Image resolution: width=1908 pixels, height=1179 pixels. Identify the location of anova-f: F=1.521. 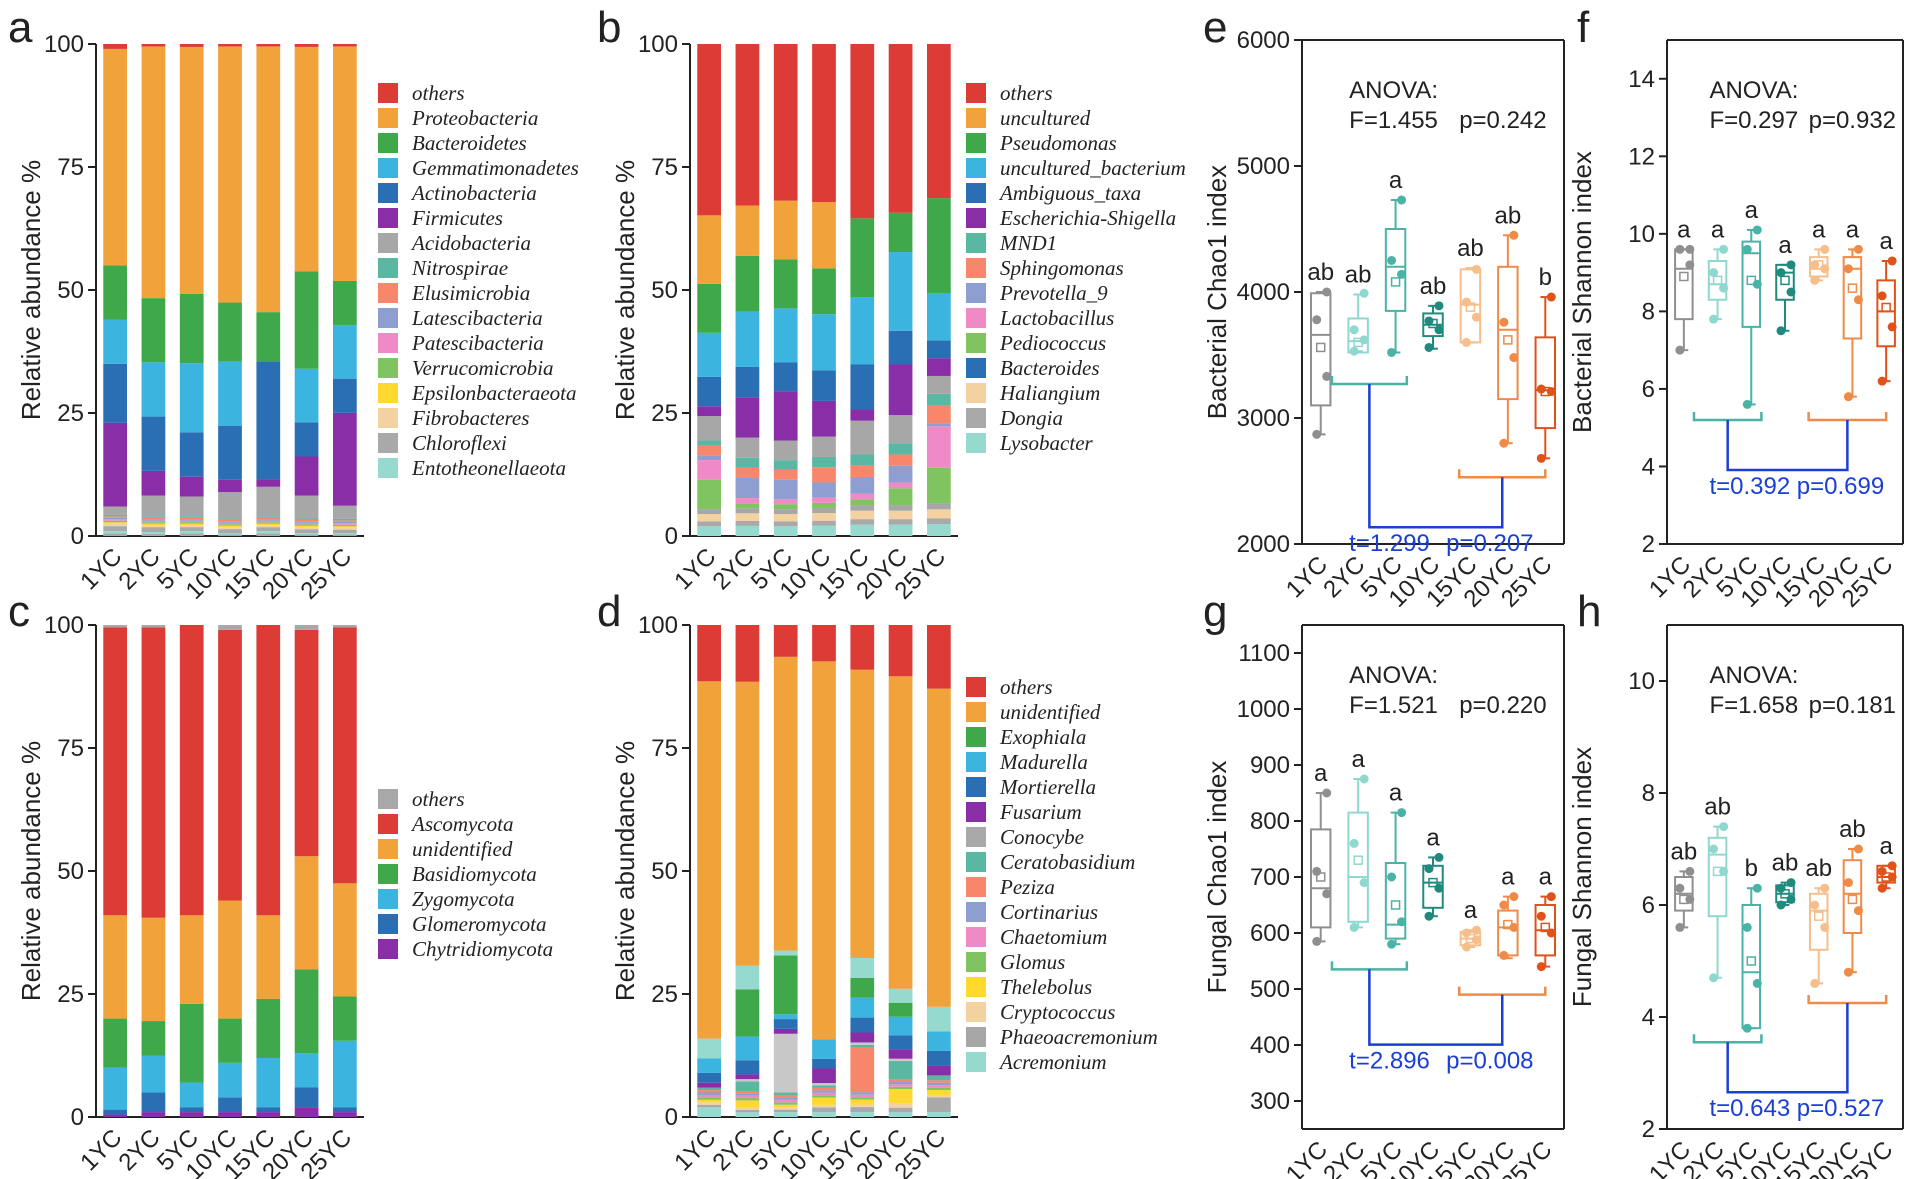
(1393, 705).